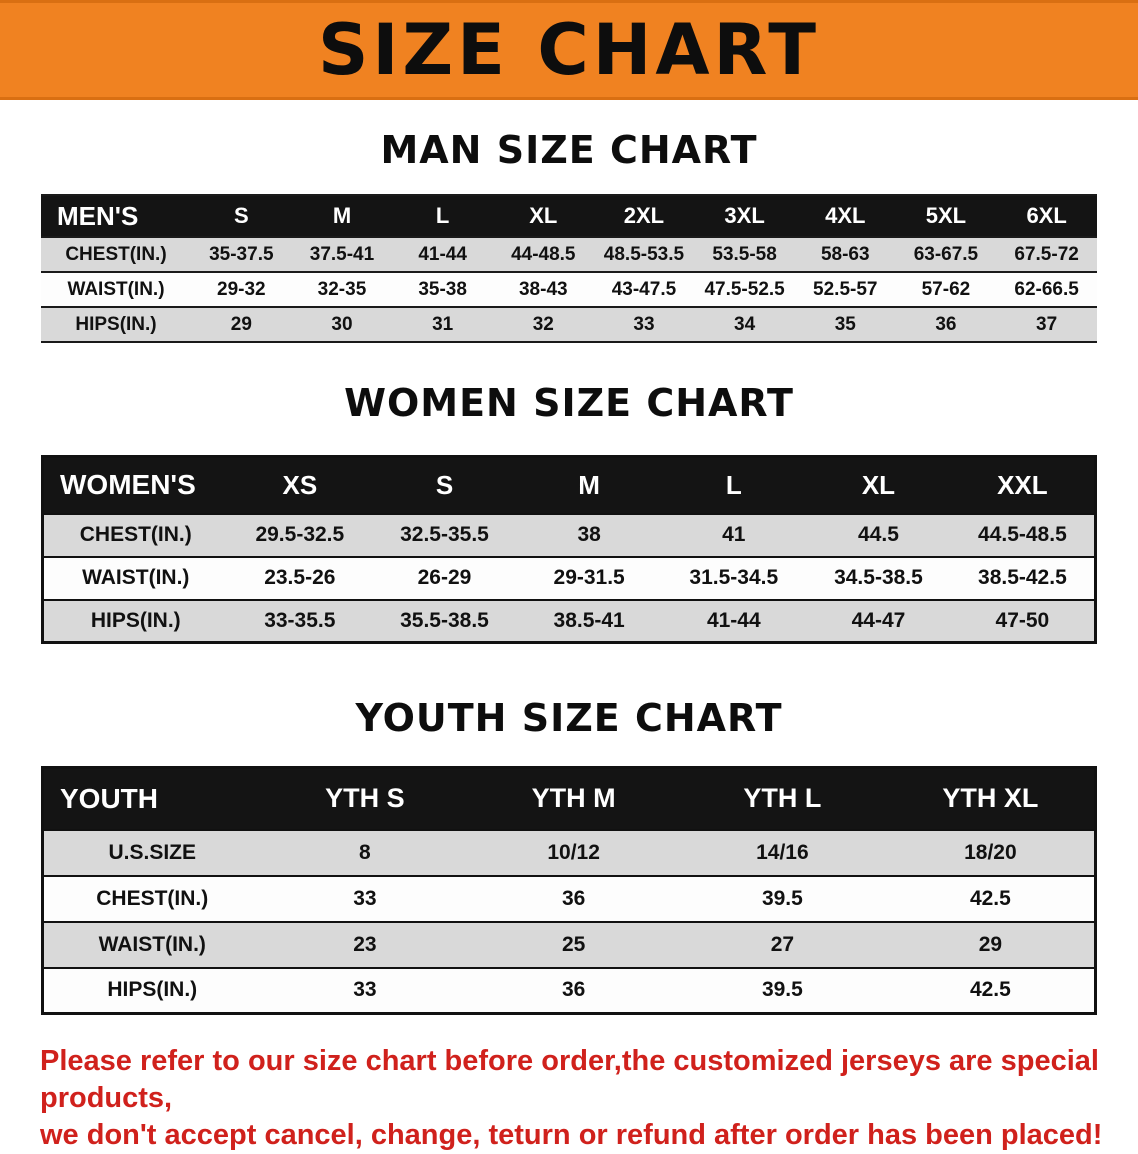 The image size is (1138, 1154). What do you see at coordinates (1022, 620) in the screenshot?
I see `size-value: 47-50` at bounding box center [1022, 620].